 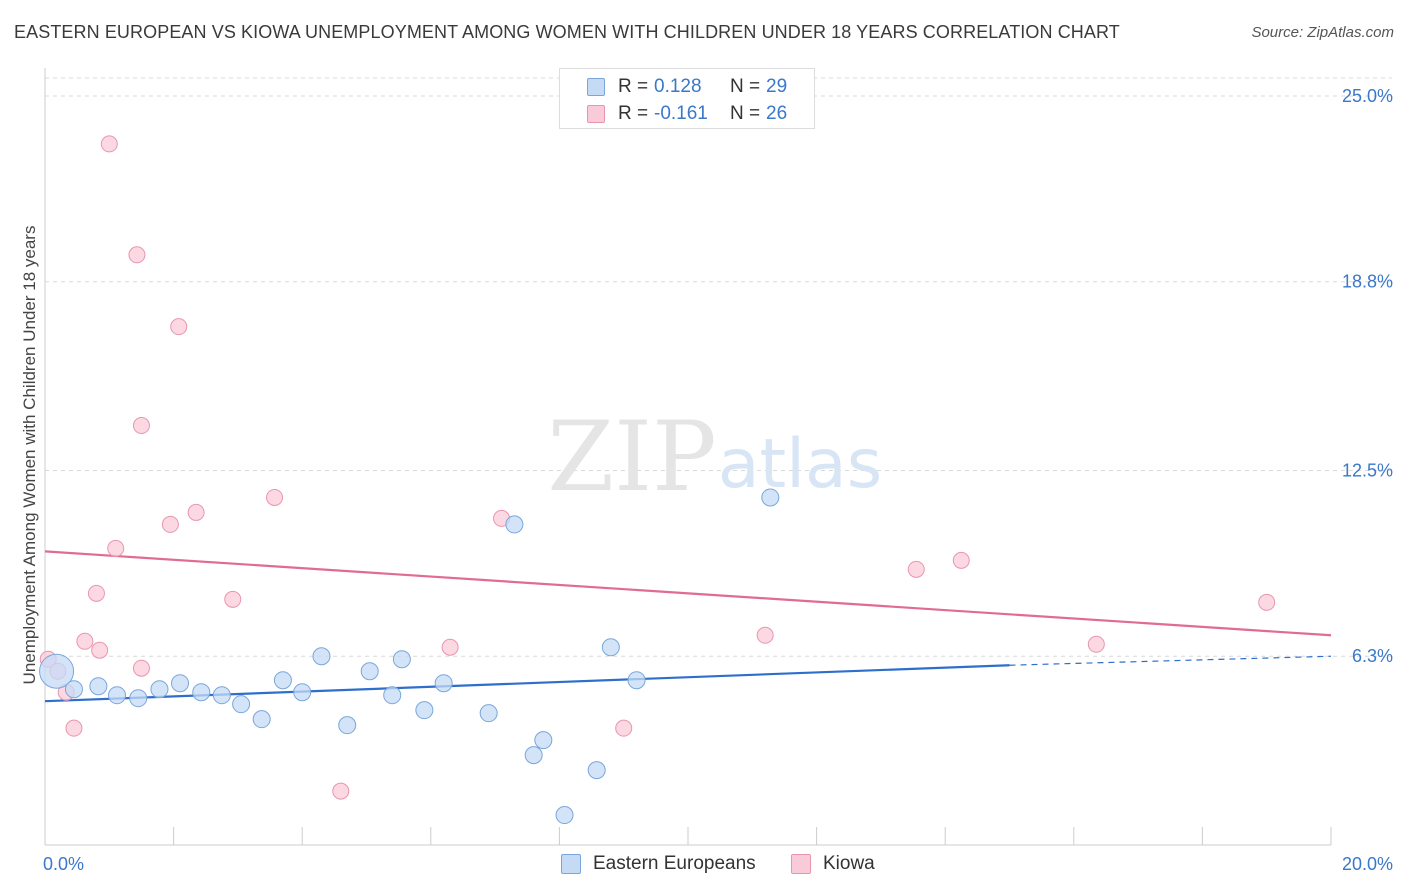 I want to click on y-tick-label: 12.5%, so click(x=1367, y=470).